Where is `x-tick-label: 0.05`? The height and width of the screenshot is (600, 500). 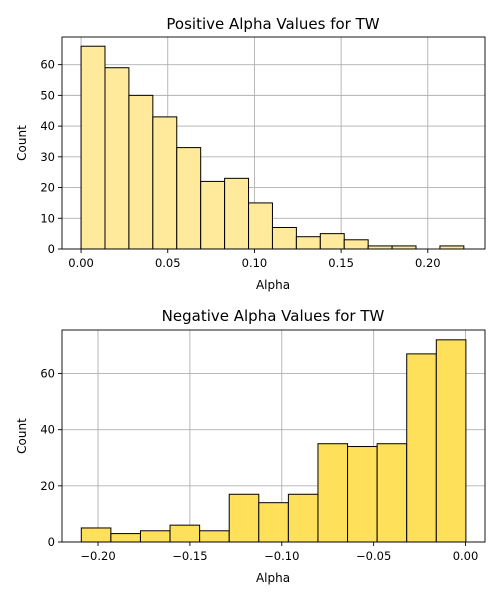 x-tick-label: 0.05 is located at coordinates (168, 263).